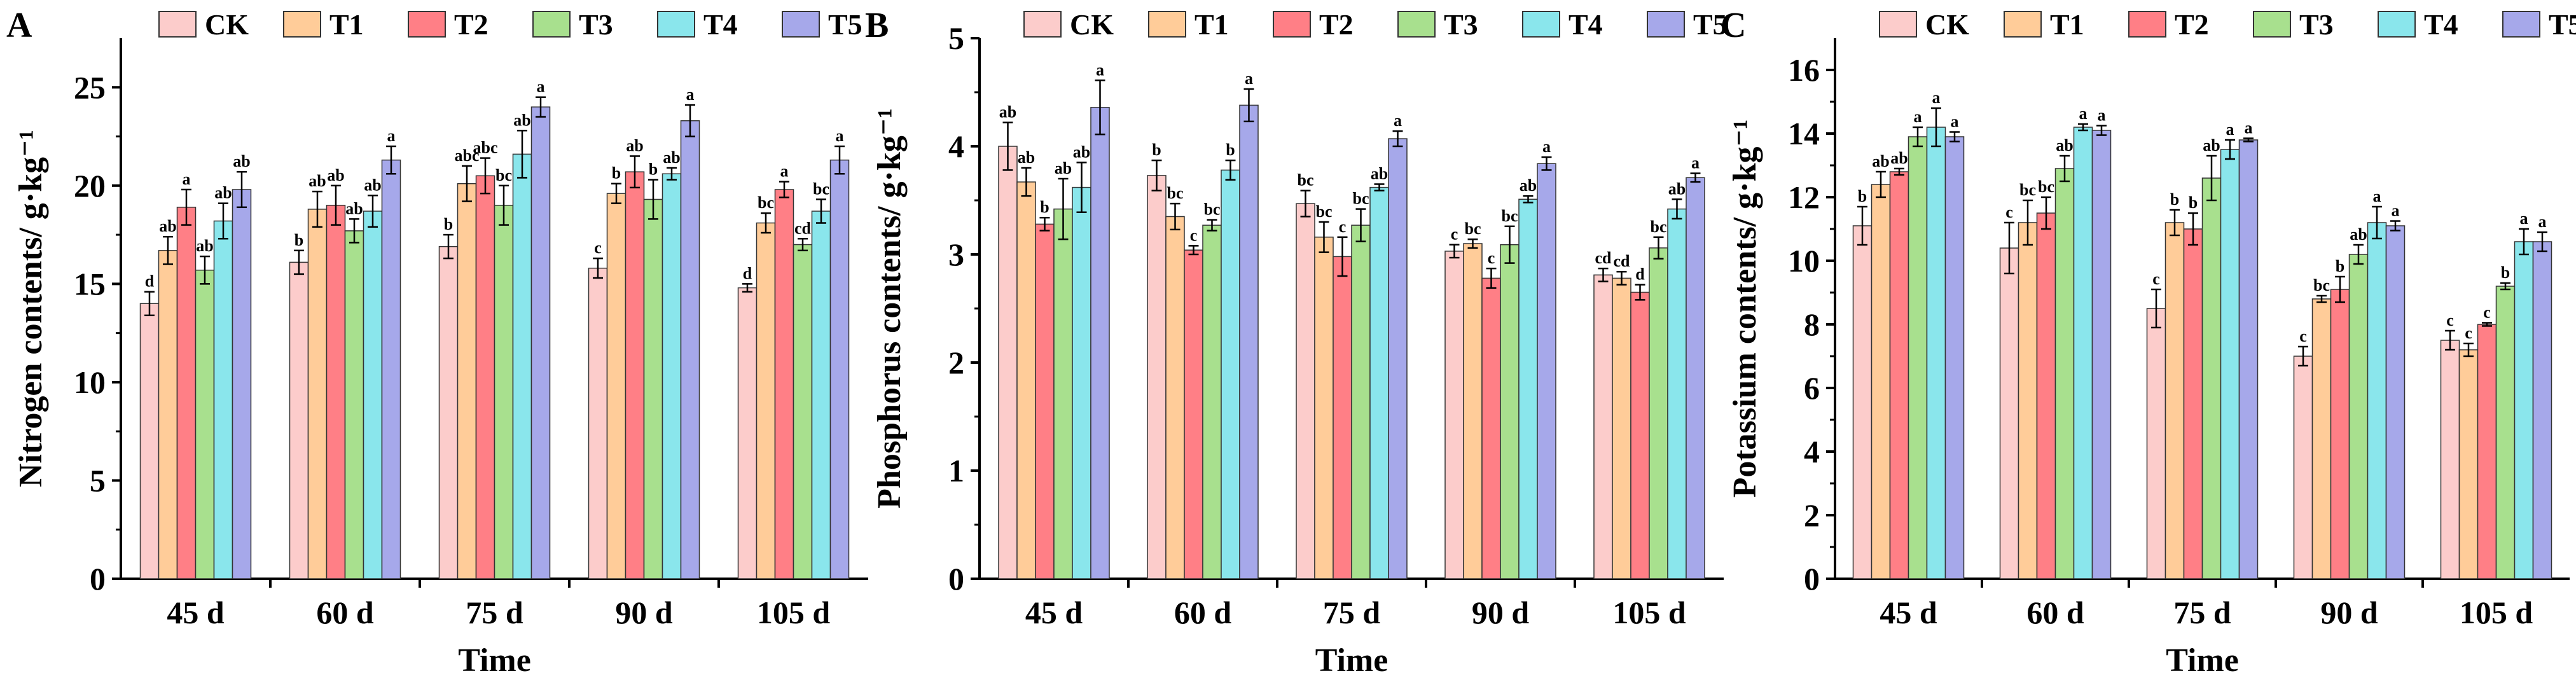  Describe the element at coordinates (1603, 258) in the screenshot. I see `significance-letter: cd` at that location.